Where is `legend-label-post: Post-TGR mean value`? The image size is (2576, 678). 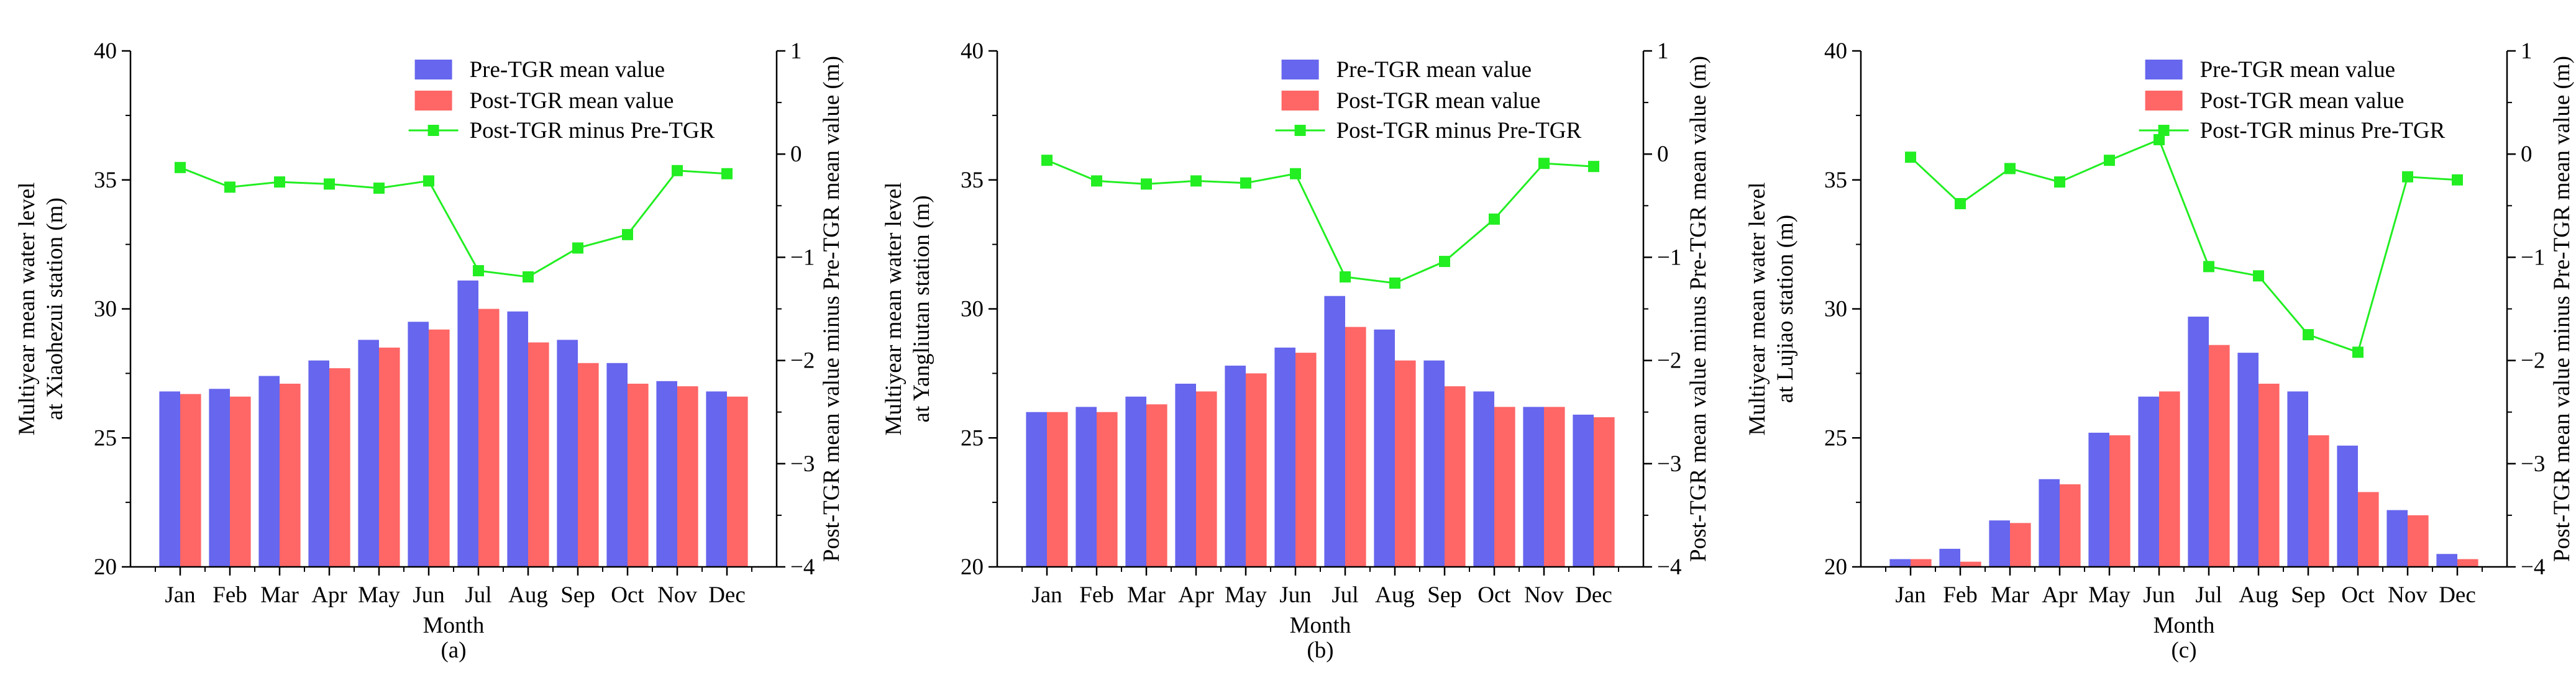
legend-label-post: Post-TGR mean value is located at coordinates (1438, 101).